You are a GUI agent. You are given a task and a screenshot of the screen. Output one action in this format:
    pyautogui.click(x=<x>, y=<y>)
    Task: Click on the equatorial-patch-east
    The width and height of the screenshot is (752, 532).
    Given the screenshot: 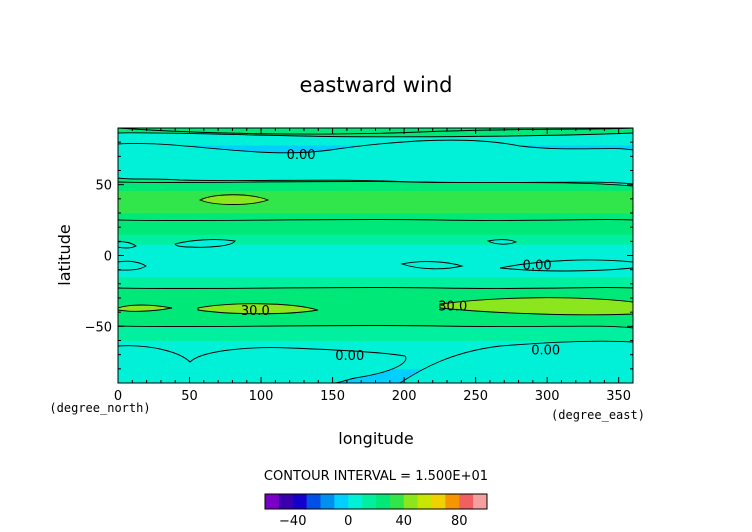 What is the action you would take?
    pyautogui.click(x=502, y=242)
    